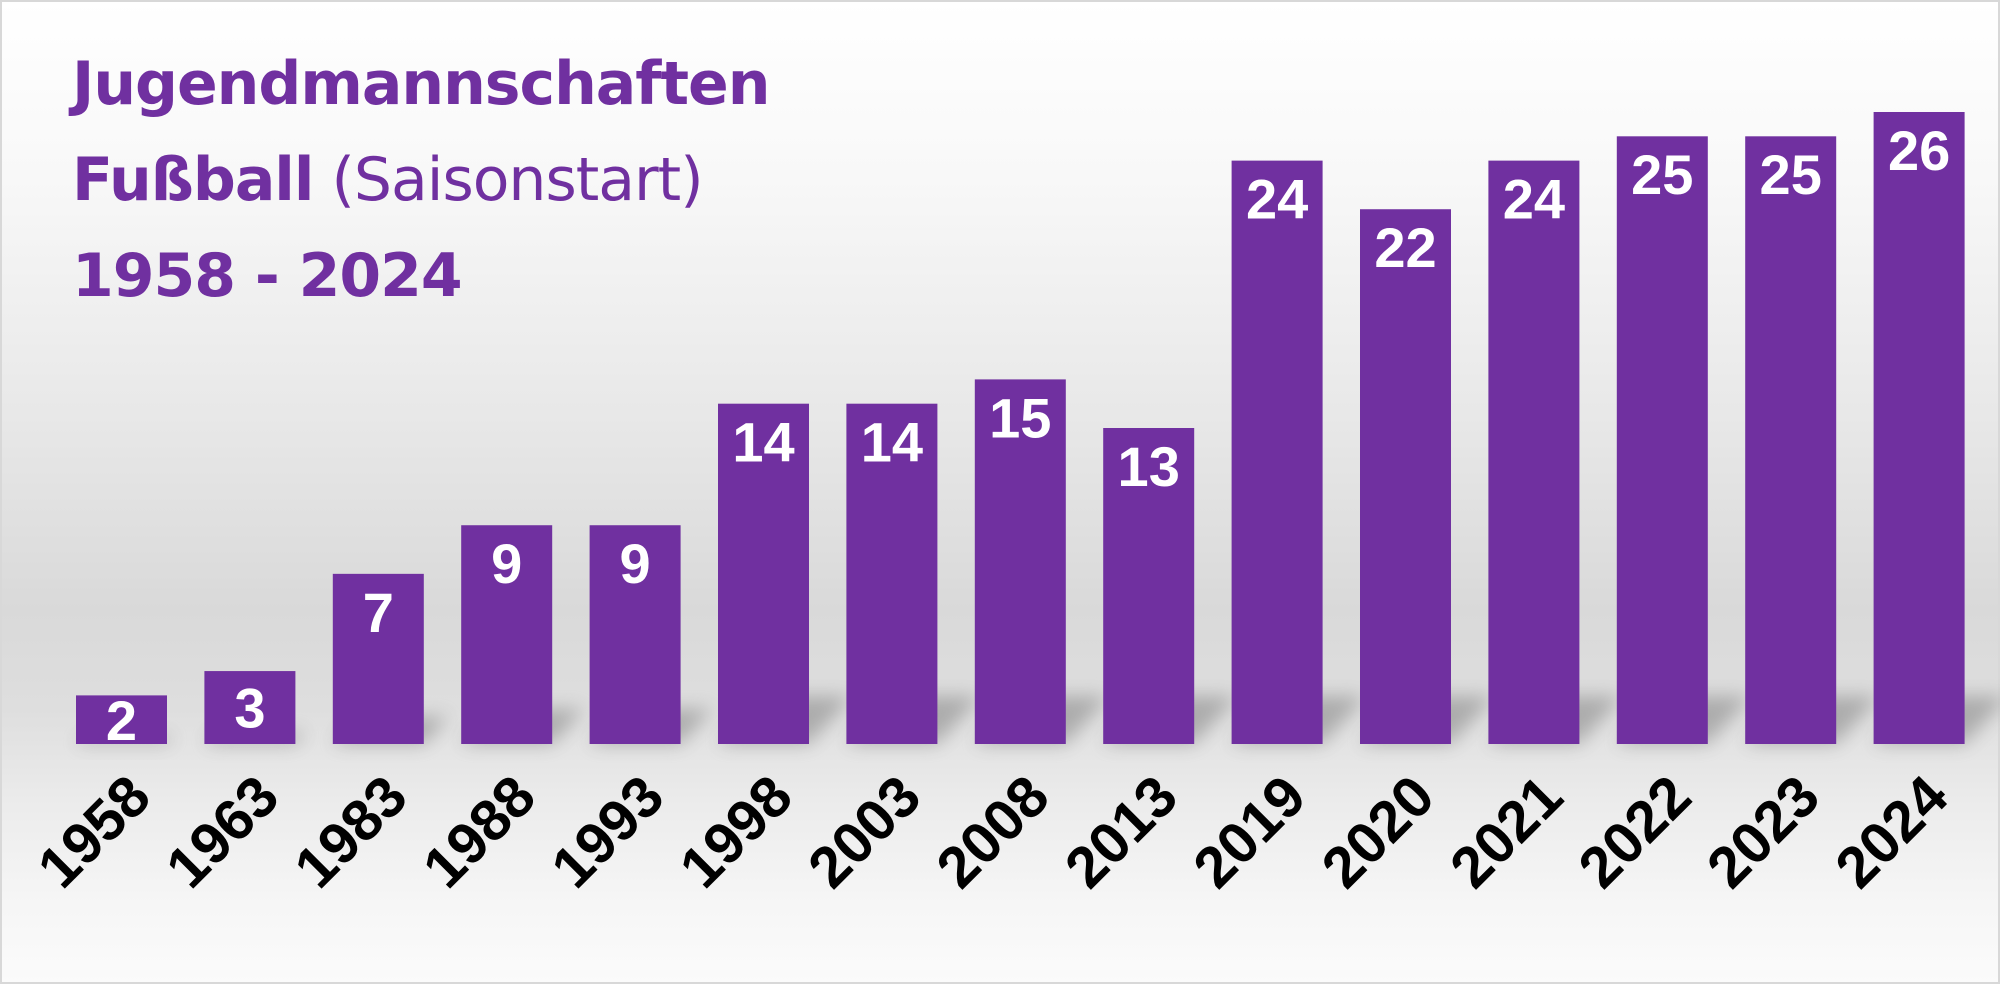  I want to click on data-label-1988: 9, so click(506, 563).